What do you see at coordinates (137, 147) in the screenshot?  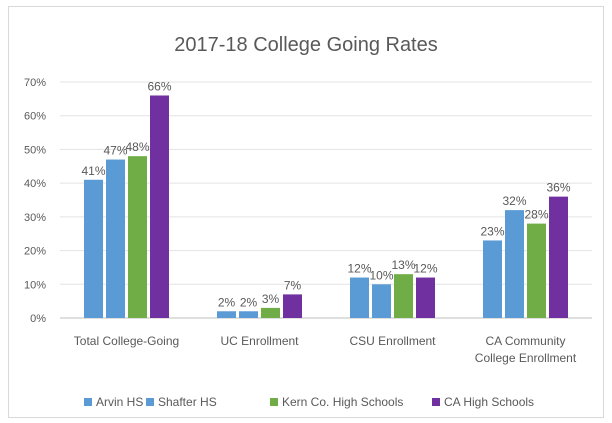 I see `data-label: 48%` at bounding box center [137, 147].